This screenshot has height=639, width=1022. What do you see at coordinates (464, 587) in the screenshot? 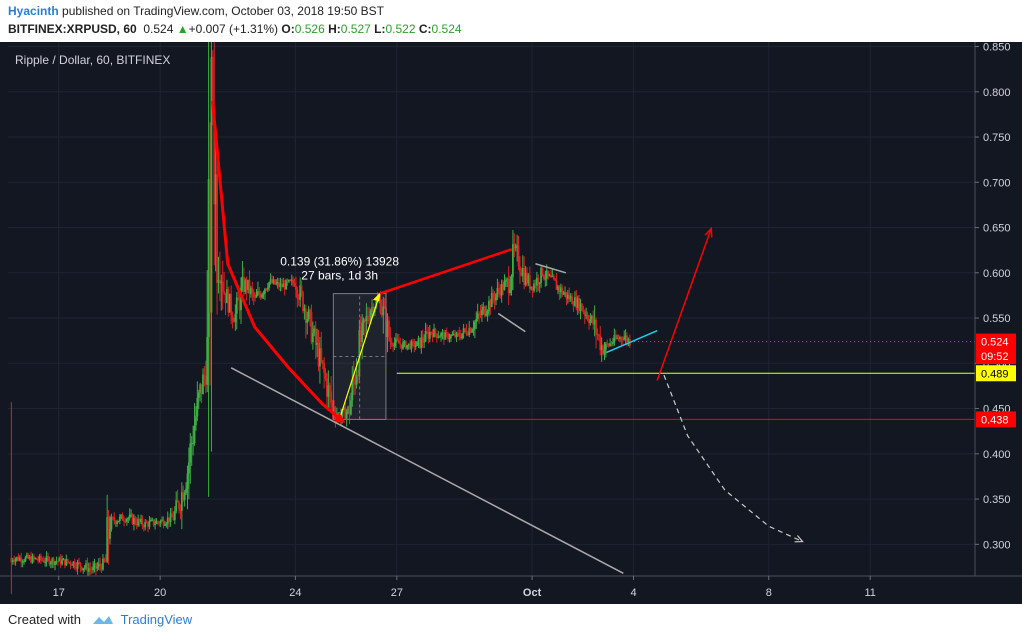
I see `time-axis: 17 20 24 27 Oct 4 8 11` at bounding box center [464, 587].